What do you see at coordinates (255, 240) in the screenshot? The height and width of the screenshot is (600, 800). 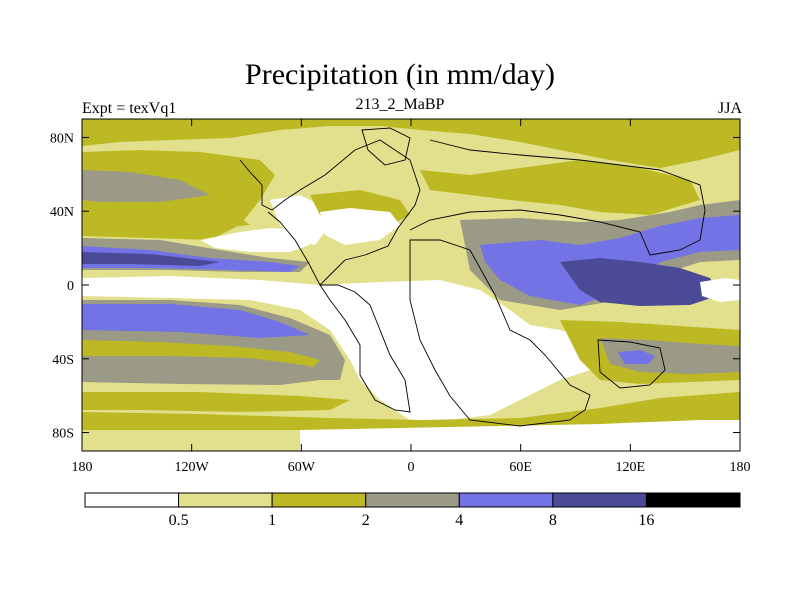 I see `contour-nepac-white` at bounding box center [255, 240].